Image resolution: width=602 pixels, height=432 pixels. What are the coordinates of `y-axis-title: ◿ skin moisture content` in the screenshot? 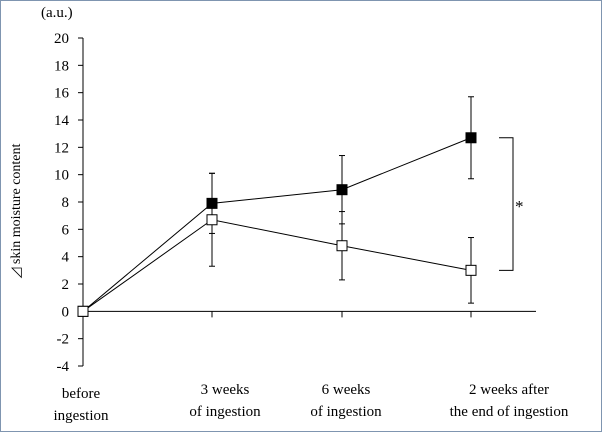 It's located at (16, 210).